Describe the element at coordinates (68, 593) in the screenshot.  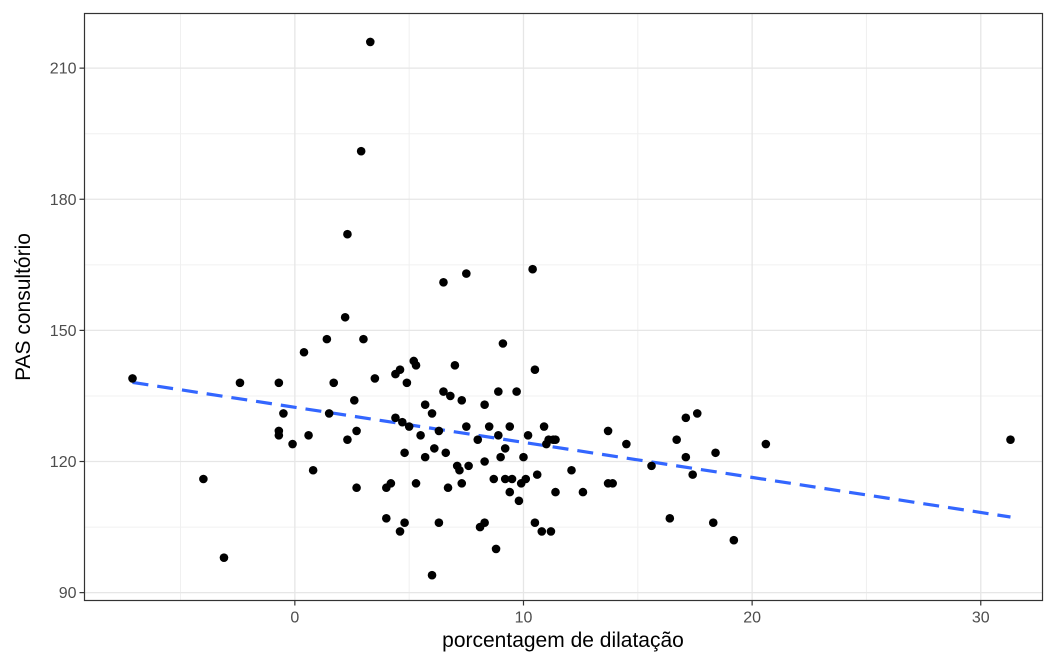
I see `y-tick-label: 90` at that location.